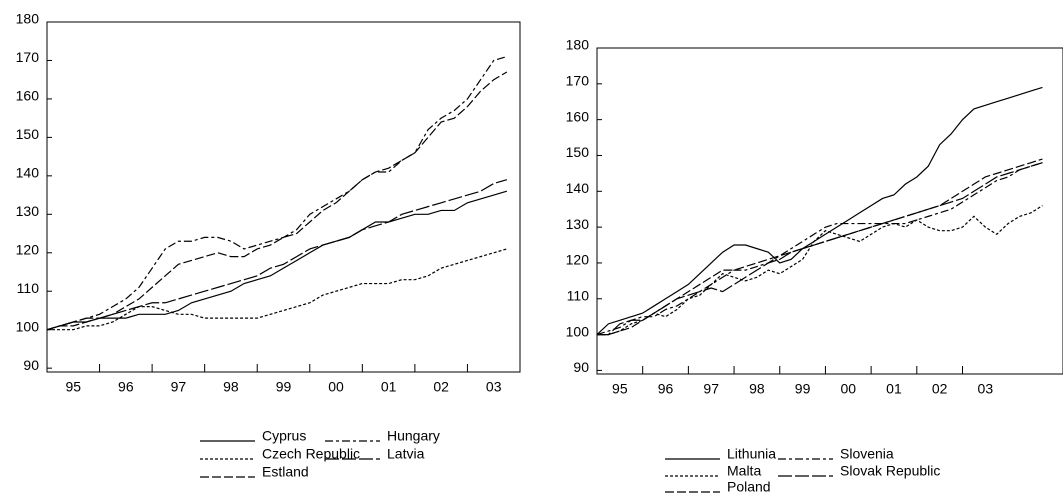 The image size is (1063, 500). What do you see at coordinates (311, 454) in the screenshot?
I see `legend-label: Czech Republic` at bounding box center [311, 454].